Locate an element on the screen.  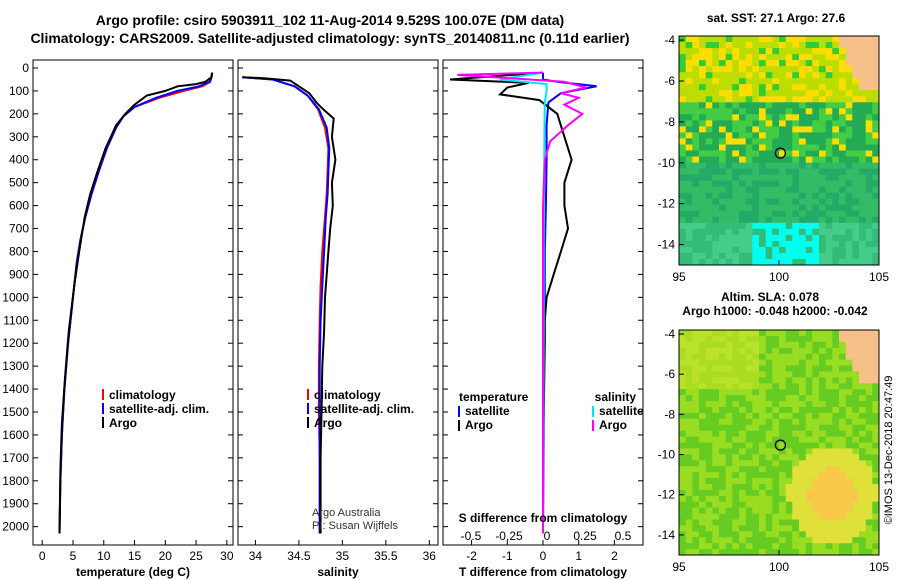
s-tick-label: -0.25 is located at coordinates (509, 536).